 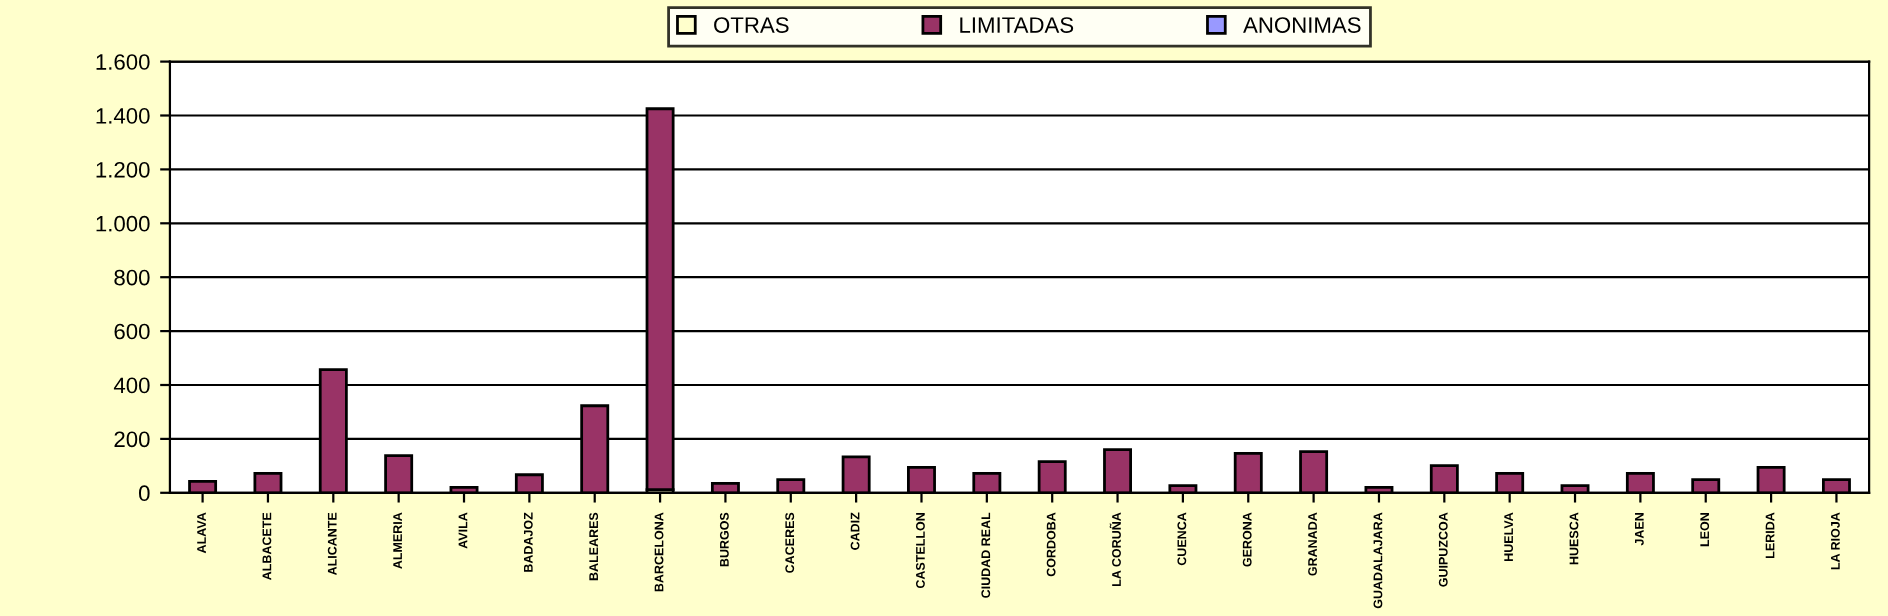 I want to click on y-tick-label: 1.000, so click(x=123, y=223).